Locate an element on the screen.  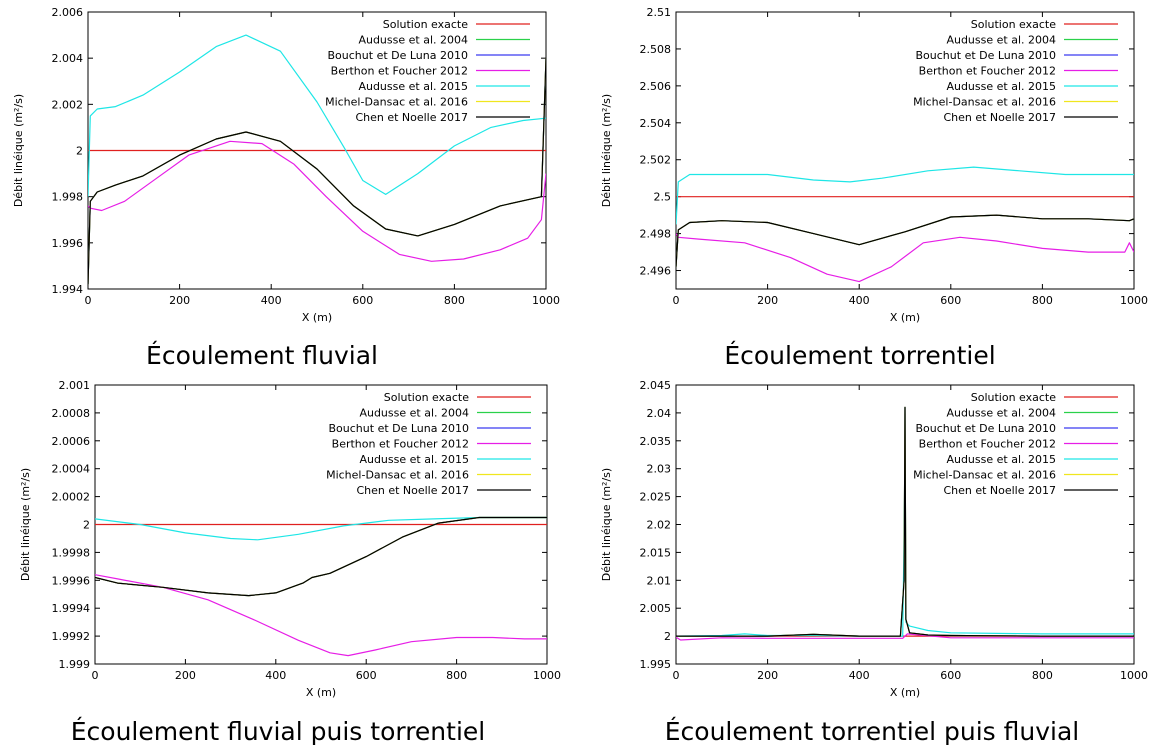
y-tick-label: 2.0004 is located at coordinates (71, 469).